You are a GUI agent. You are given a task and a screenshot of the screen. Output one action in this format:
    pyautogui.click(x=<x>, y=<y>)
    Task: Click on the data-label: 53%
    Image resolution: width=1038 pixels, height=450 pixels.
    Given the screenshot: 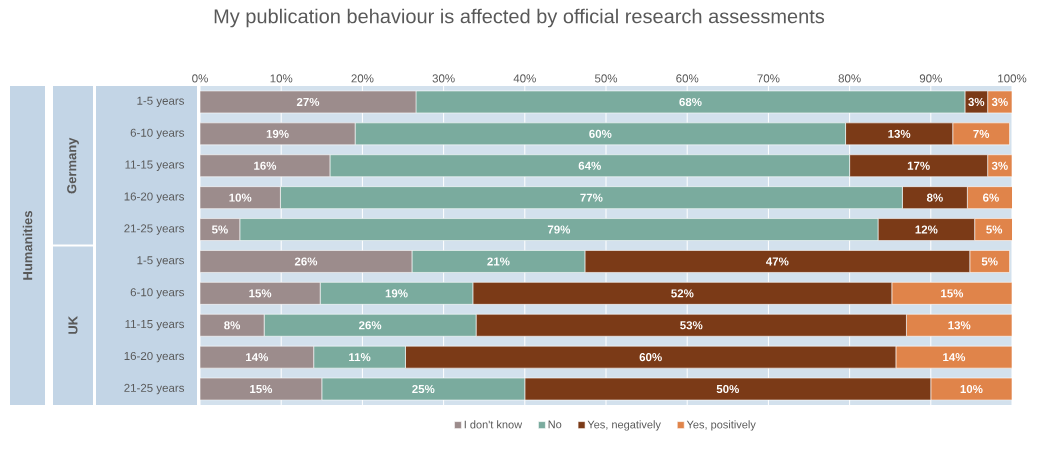 What is the action you would take?
    pyautogui.click(x=691, y=325)
    